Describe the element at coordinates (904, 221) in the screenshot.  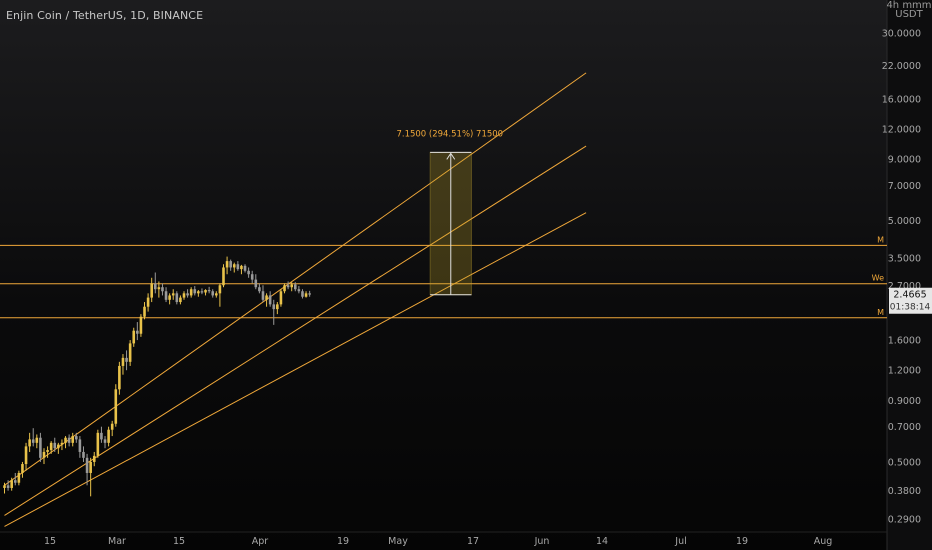
I see `y-tick-label: 5.0000` at that location.